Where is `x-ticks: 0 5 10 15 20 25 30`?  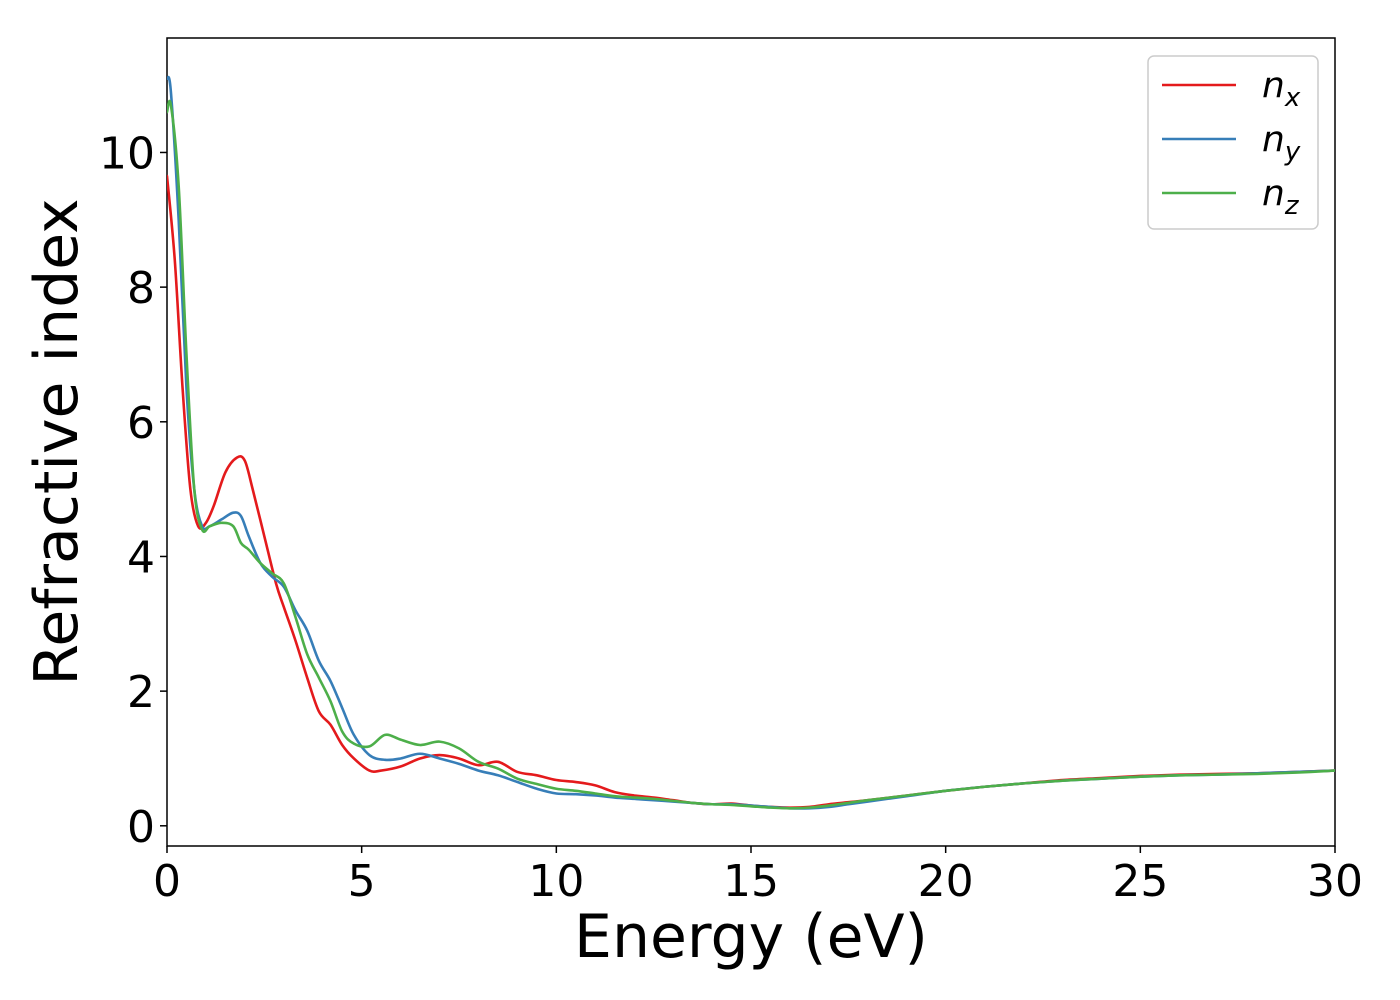
x-ticks: 0 5 10 15 20 25 30 is located at coordinates (758, 876).